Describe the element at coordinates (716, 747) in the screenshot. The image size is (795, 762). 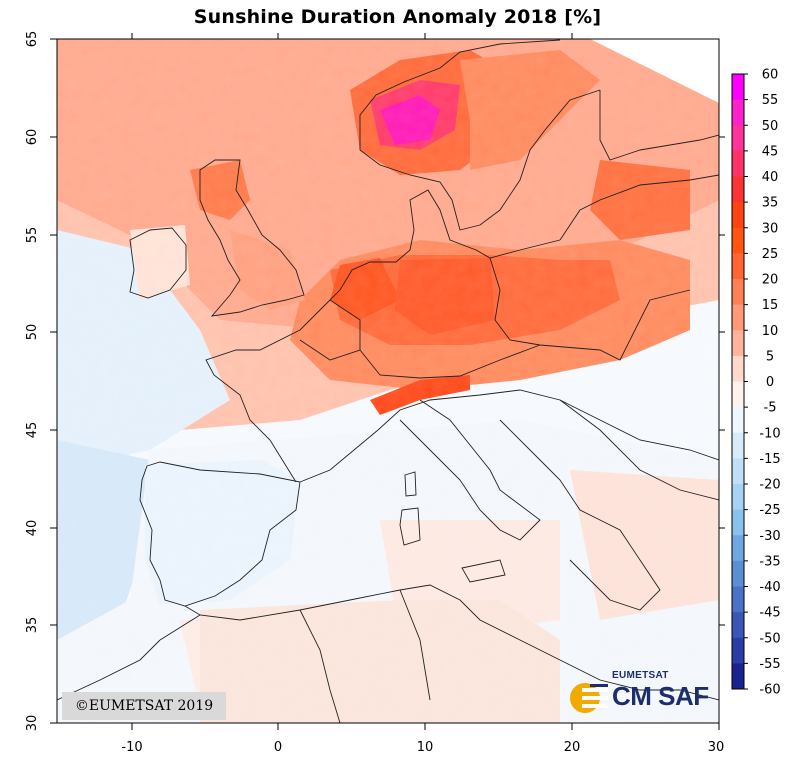
I see `x-tick-label: 30` at that location.